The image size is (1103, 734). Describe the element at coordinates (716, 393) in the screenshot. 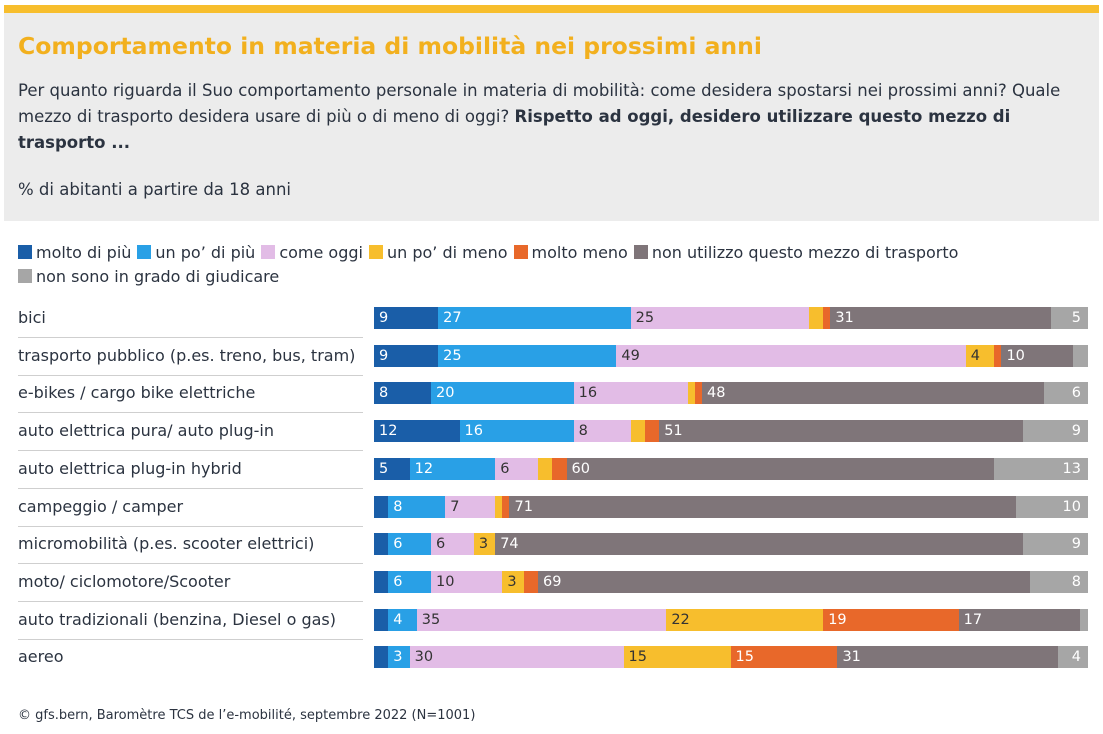

I see `data-label: 48` at that location.